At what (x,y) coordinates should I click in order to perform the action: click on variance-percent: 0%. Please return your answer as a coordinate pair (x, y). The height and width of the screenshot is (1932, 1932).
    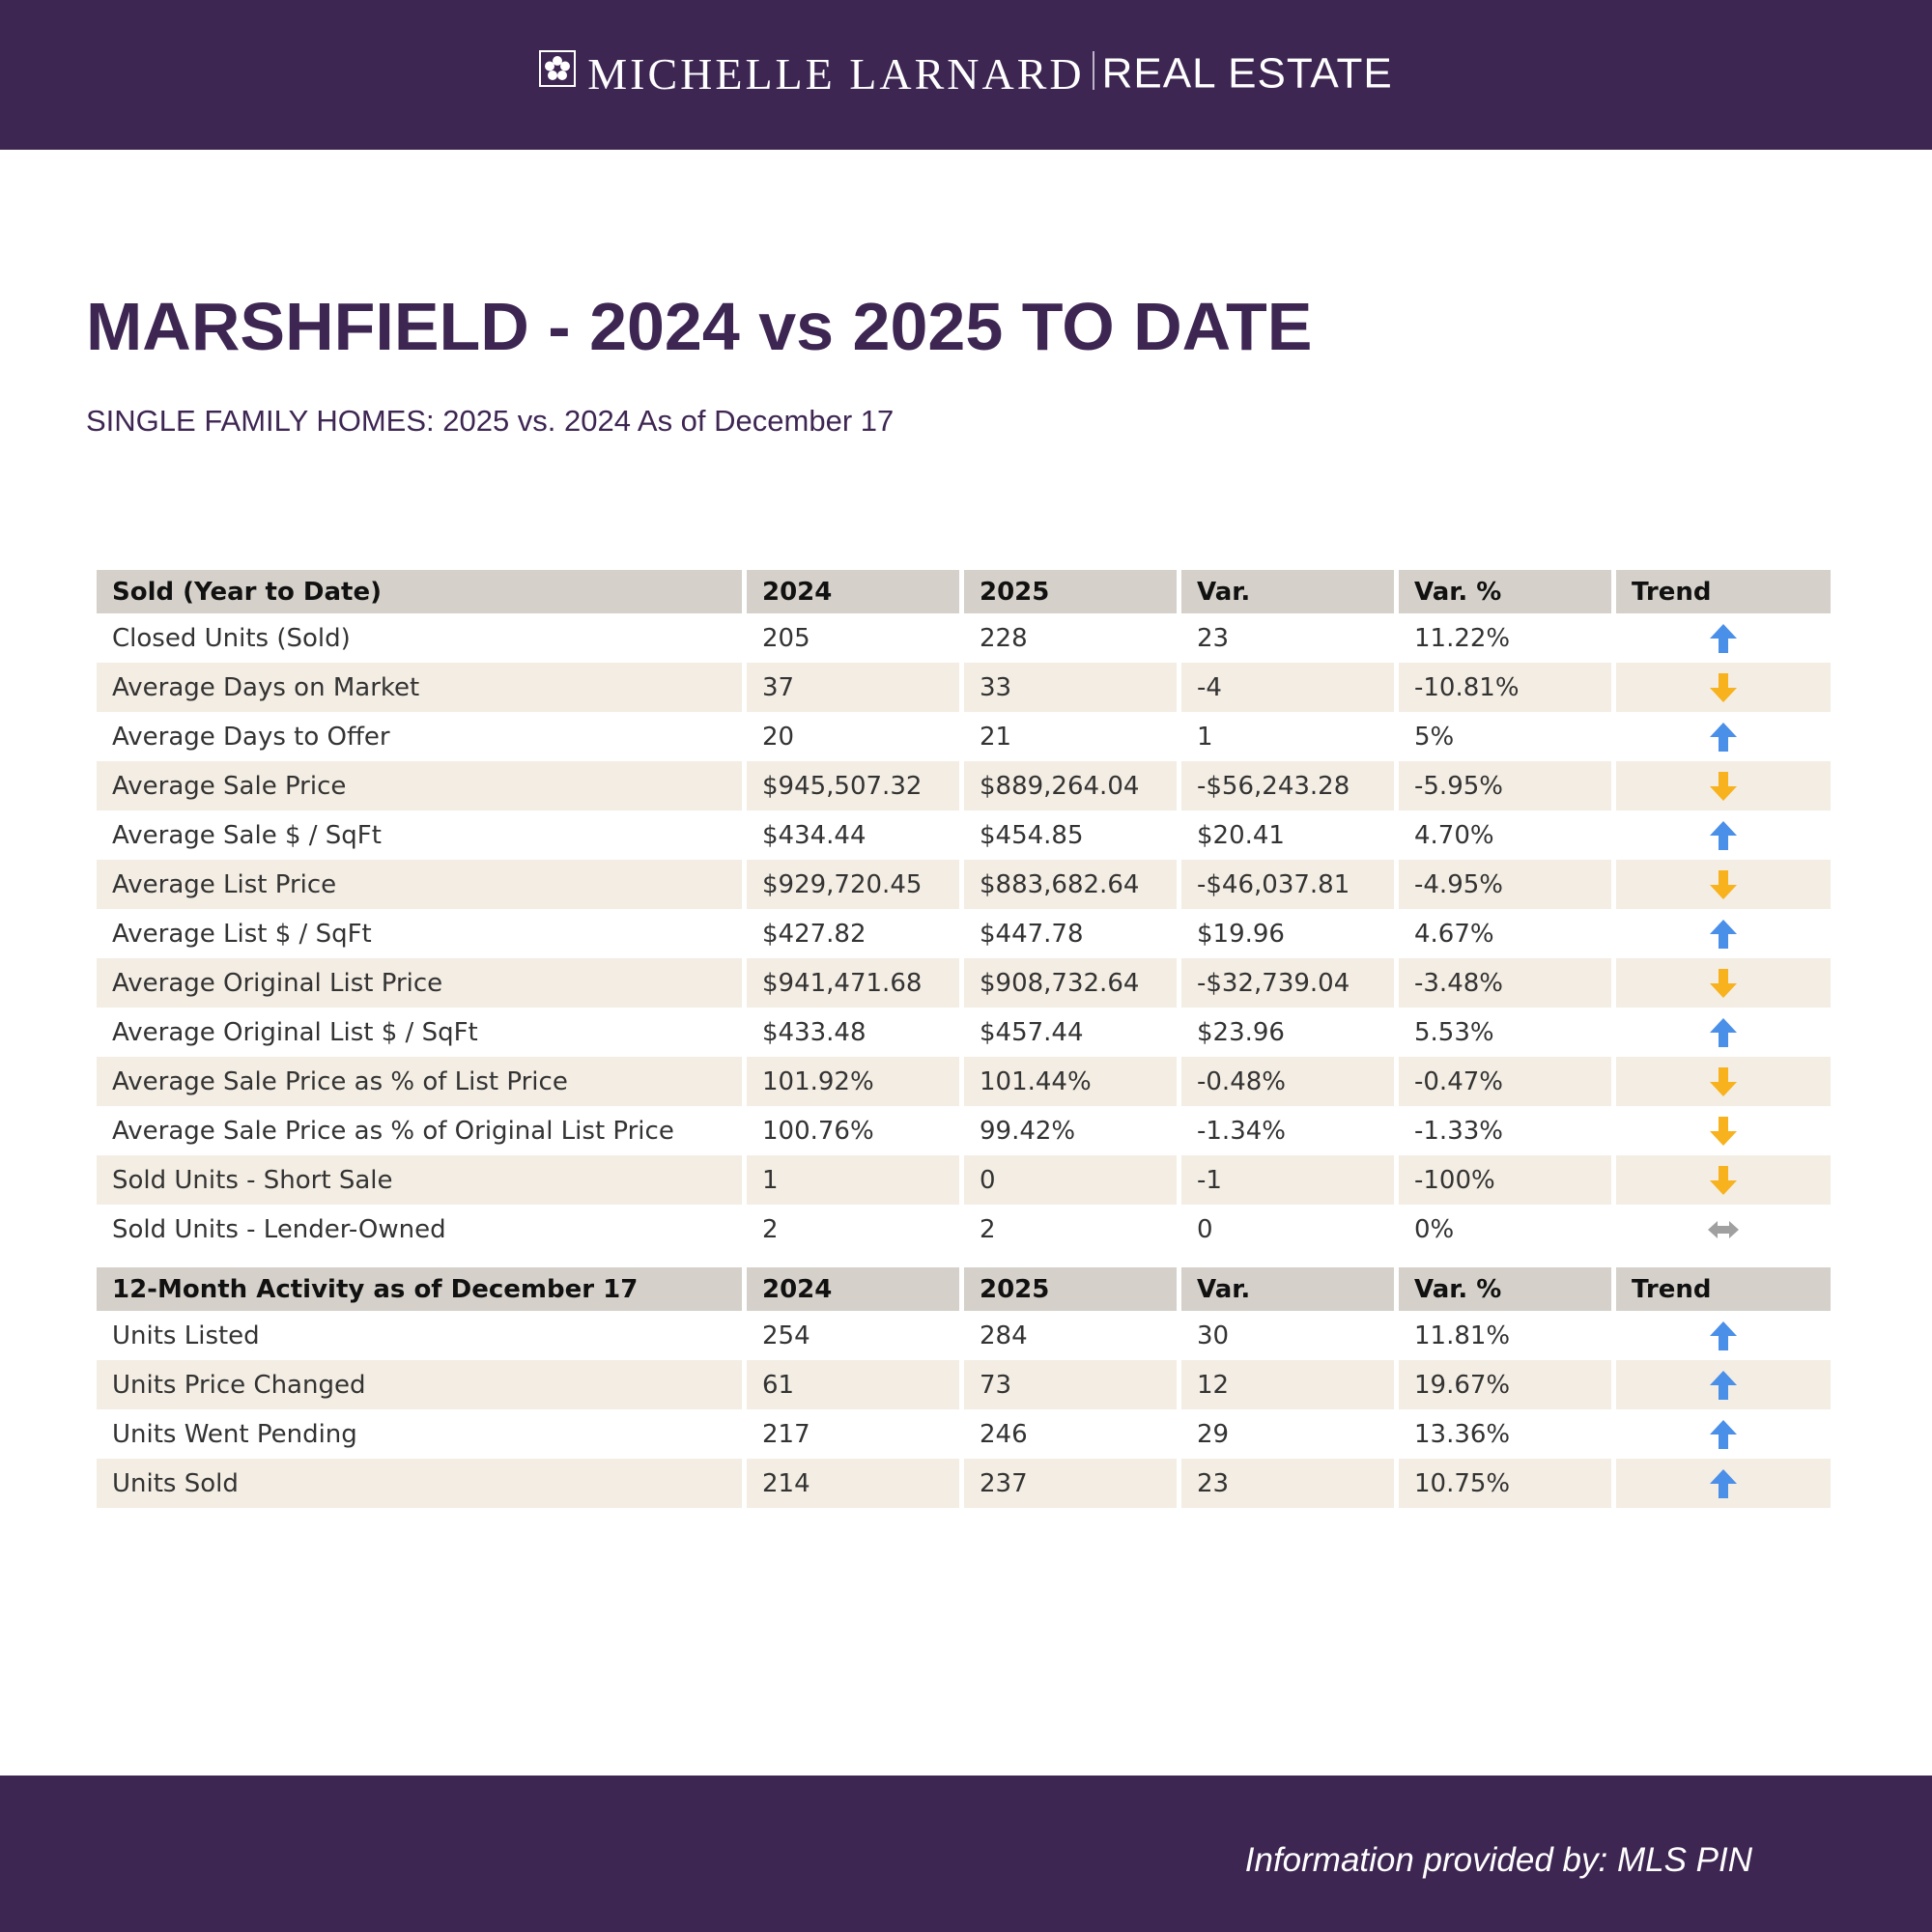
    Looking at the image, I should click on (1434, 1229).